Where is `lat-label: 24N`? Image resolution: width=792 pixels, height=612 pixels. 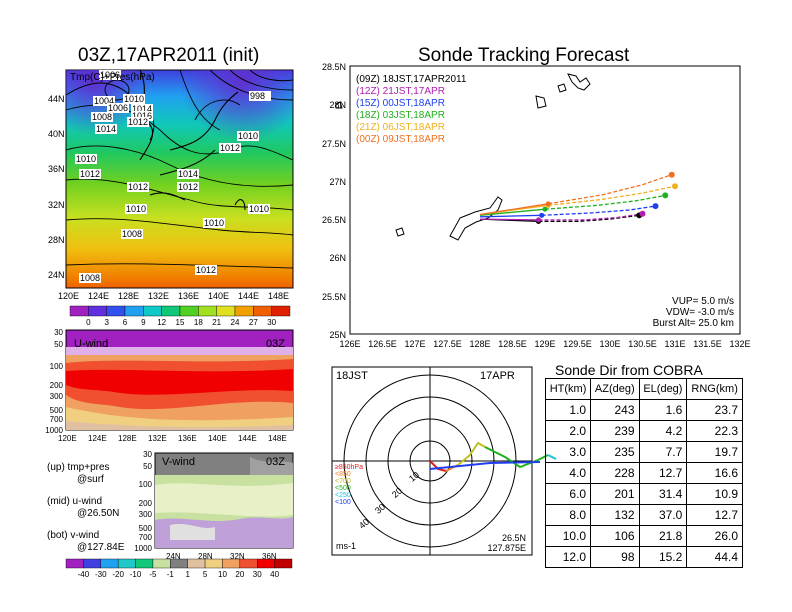
lat-label: 24N is located at coordinates (56, 275).